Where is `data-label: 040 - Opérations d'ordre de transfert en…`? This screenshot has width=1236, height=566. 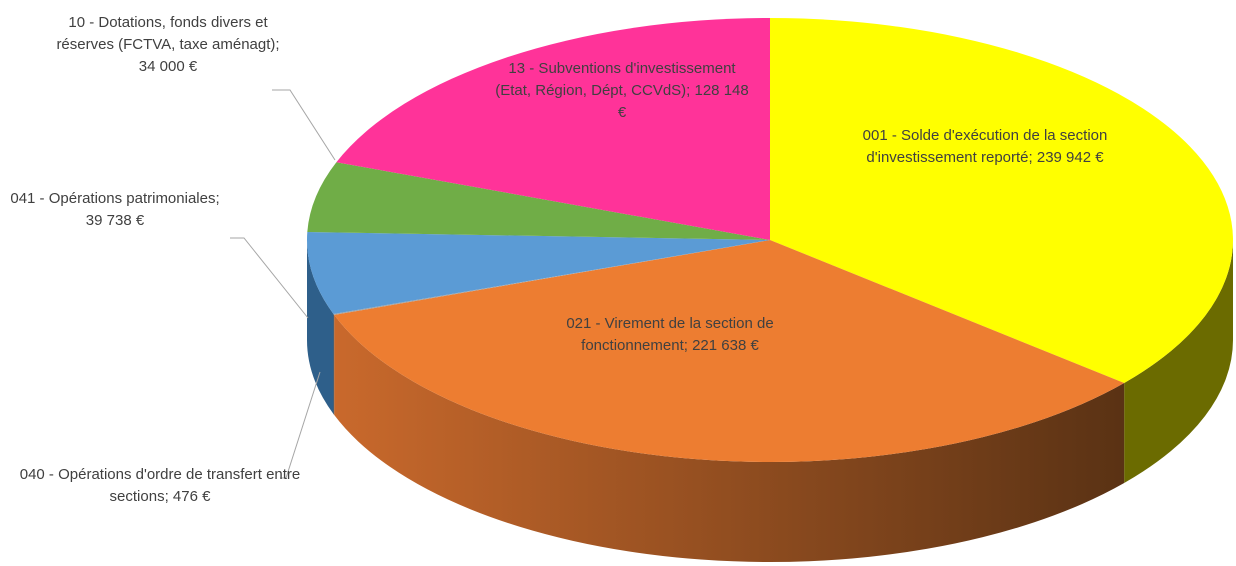
data-label: 040 - Opérations d'ordre de transfert en… is located at coordinates (160, 485).